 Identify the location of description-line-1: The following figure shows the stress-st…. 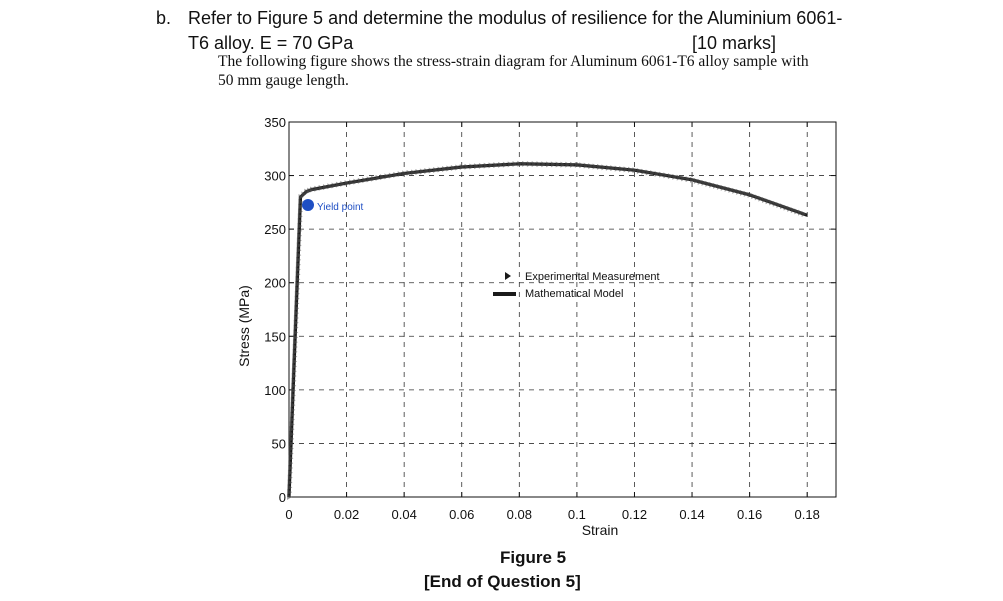
(513, 61).